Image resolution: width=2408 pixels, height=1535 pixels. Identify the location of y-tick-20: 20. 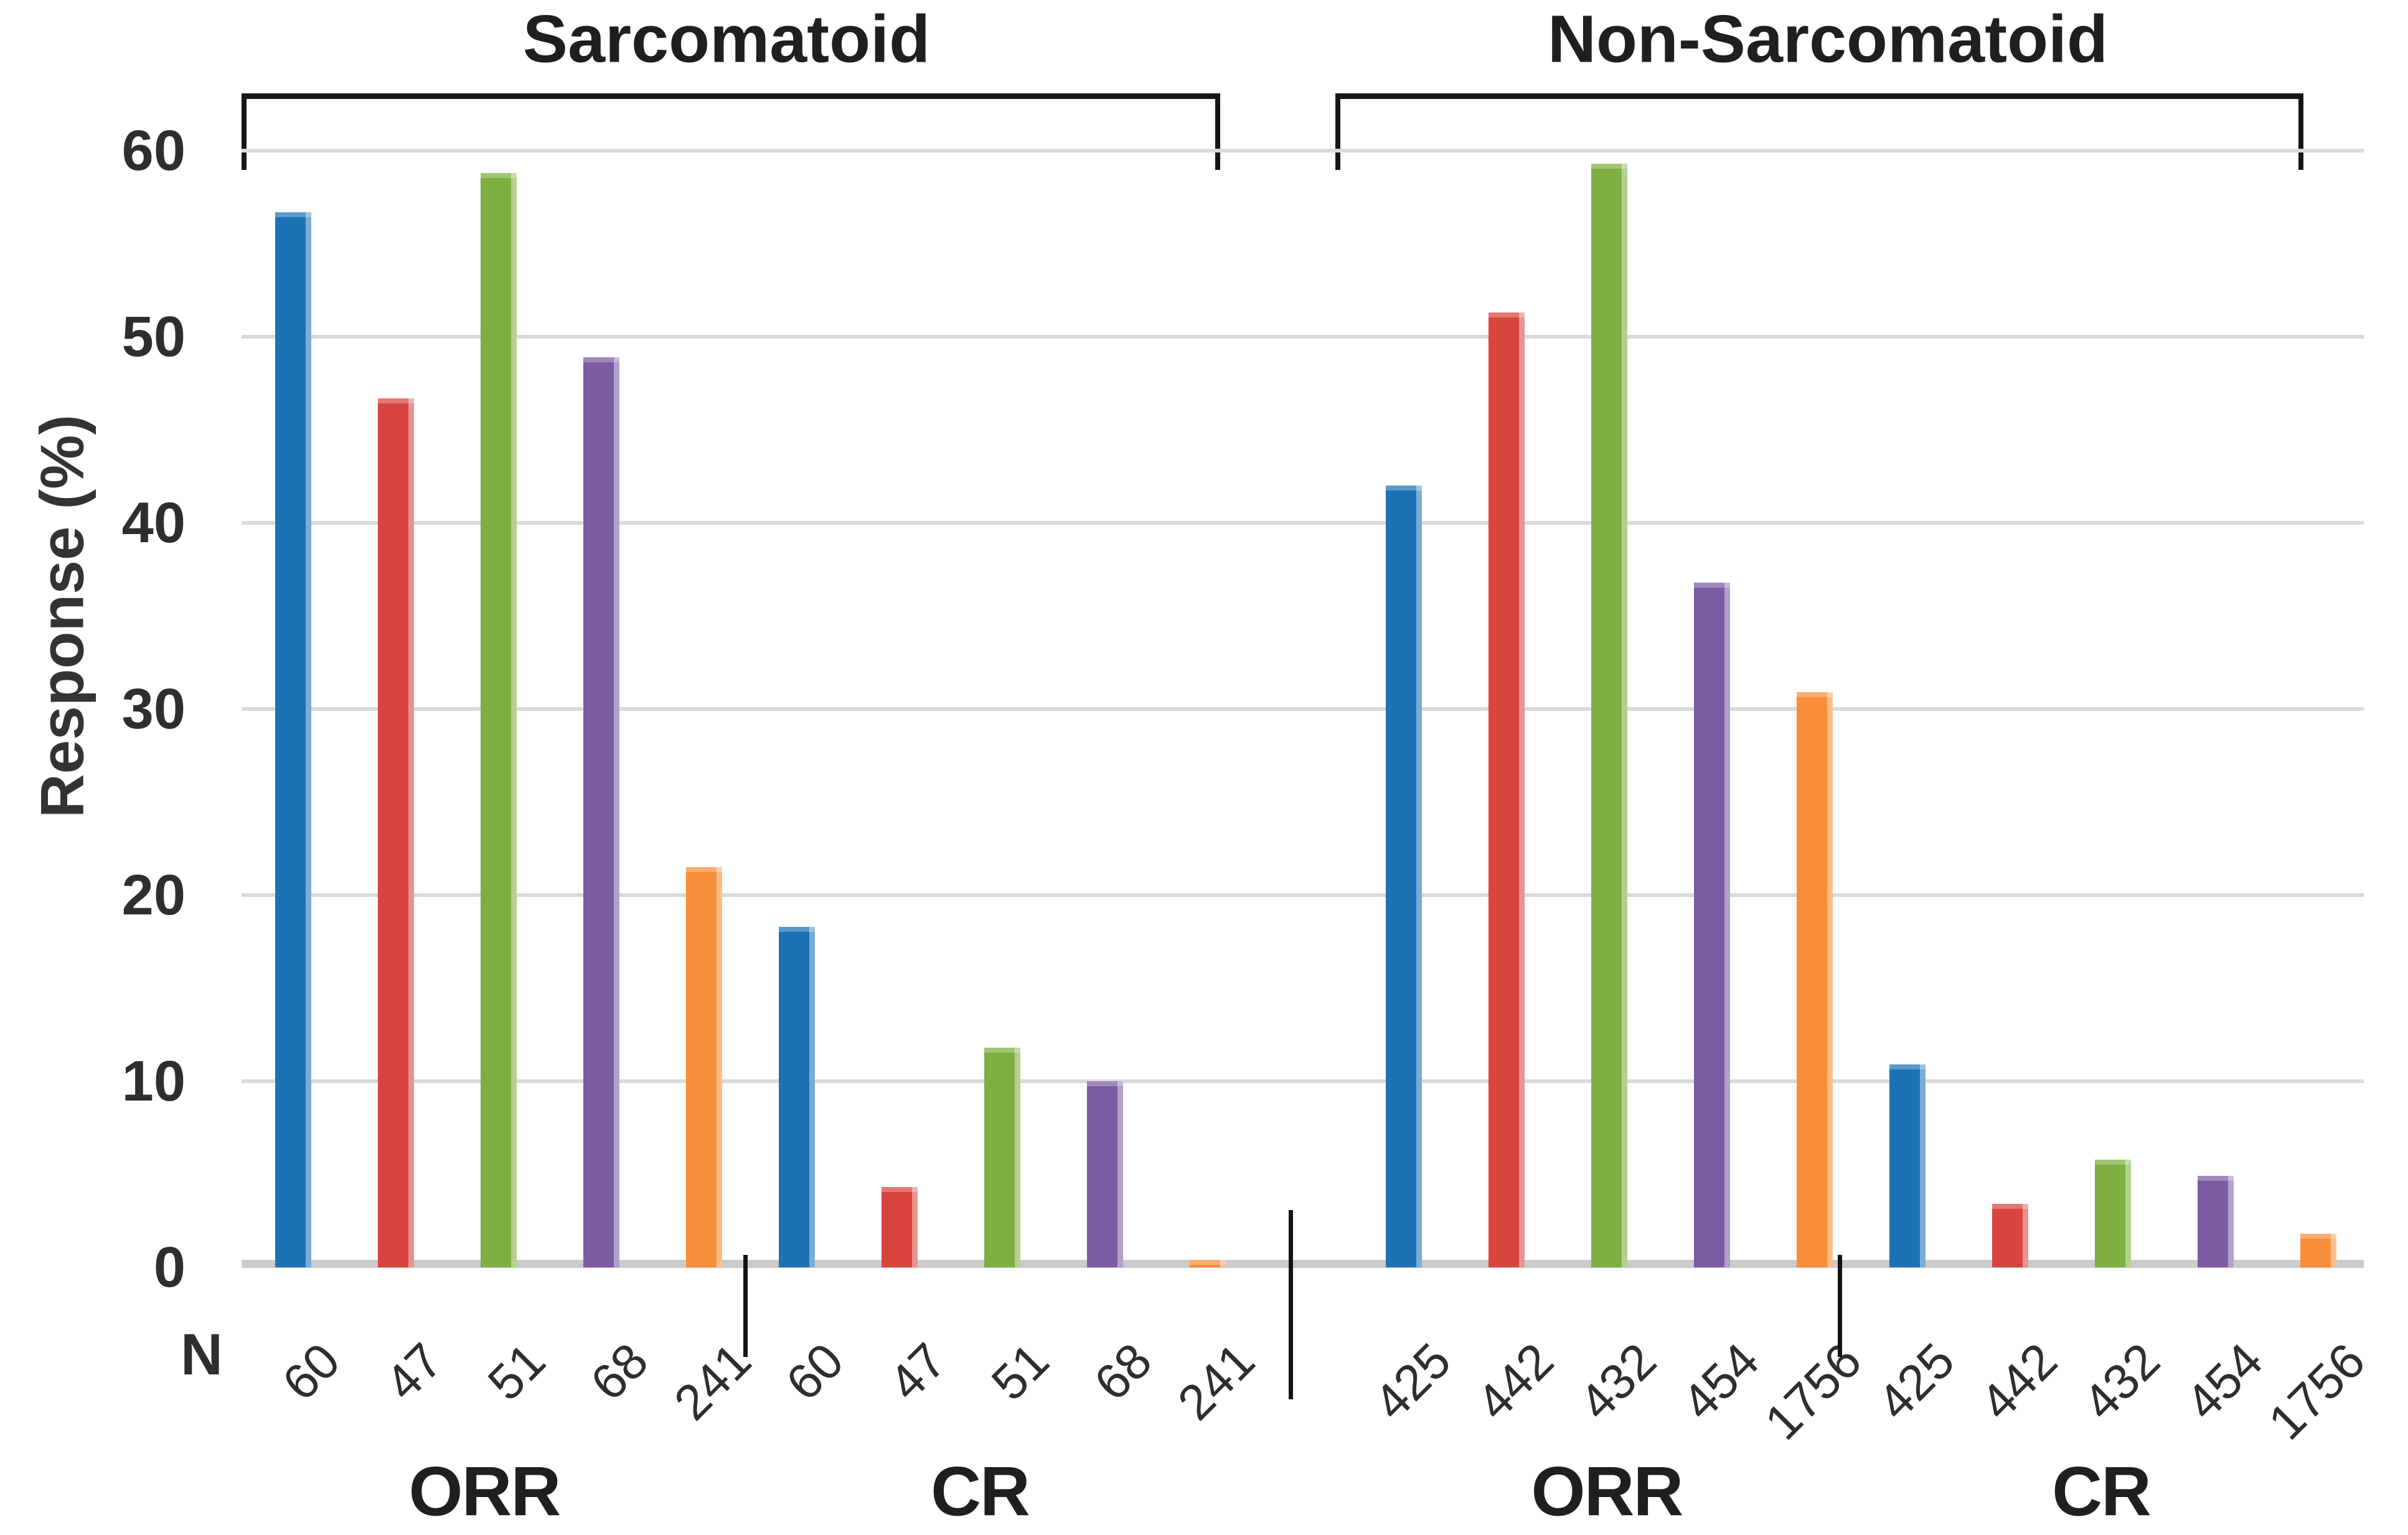
(154, 895).